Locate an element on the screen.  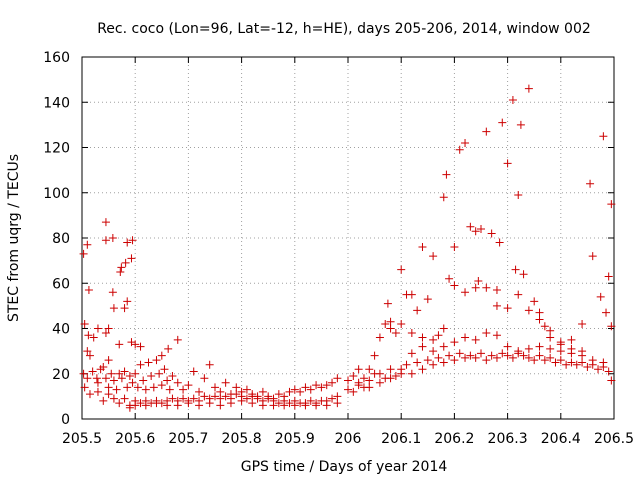
x-tick-label: 205.7 is located at coordinates (188, 439).